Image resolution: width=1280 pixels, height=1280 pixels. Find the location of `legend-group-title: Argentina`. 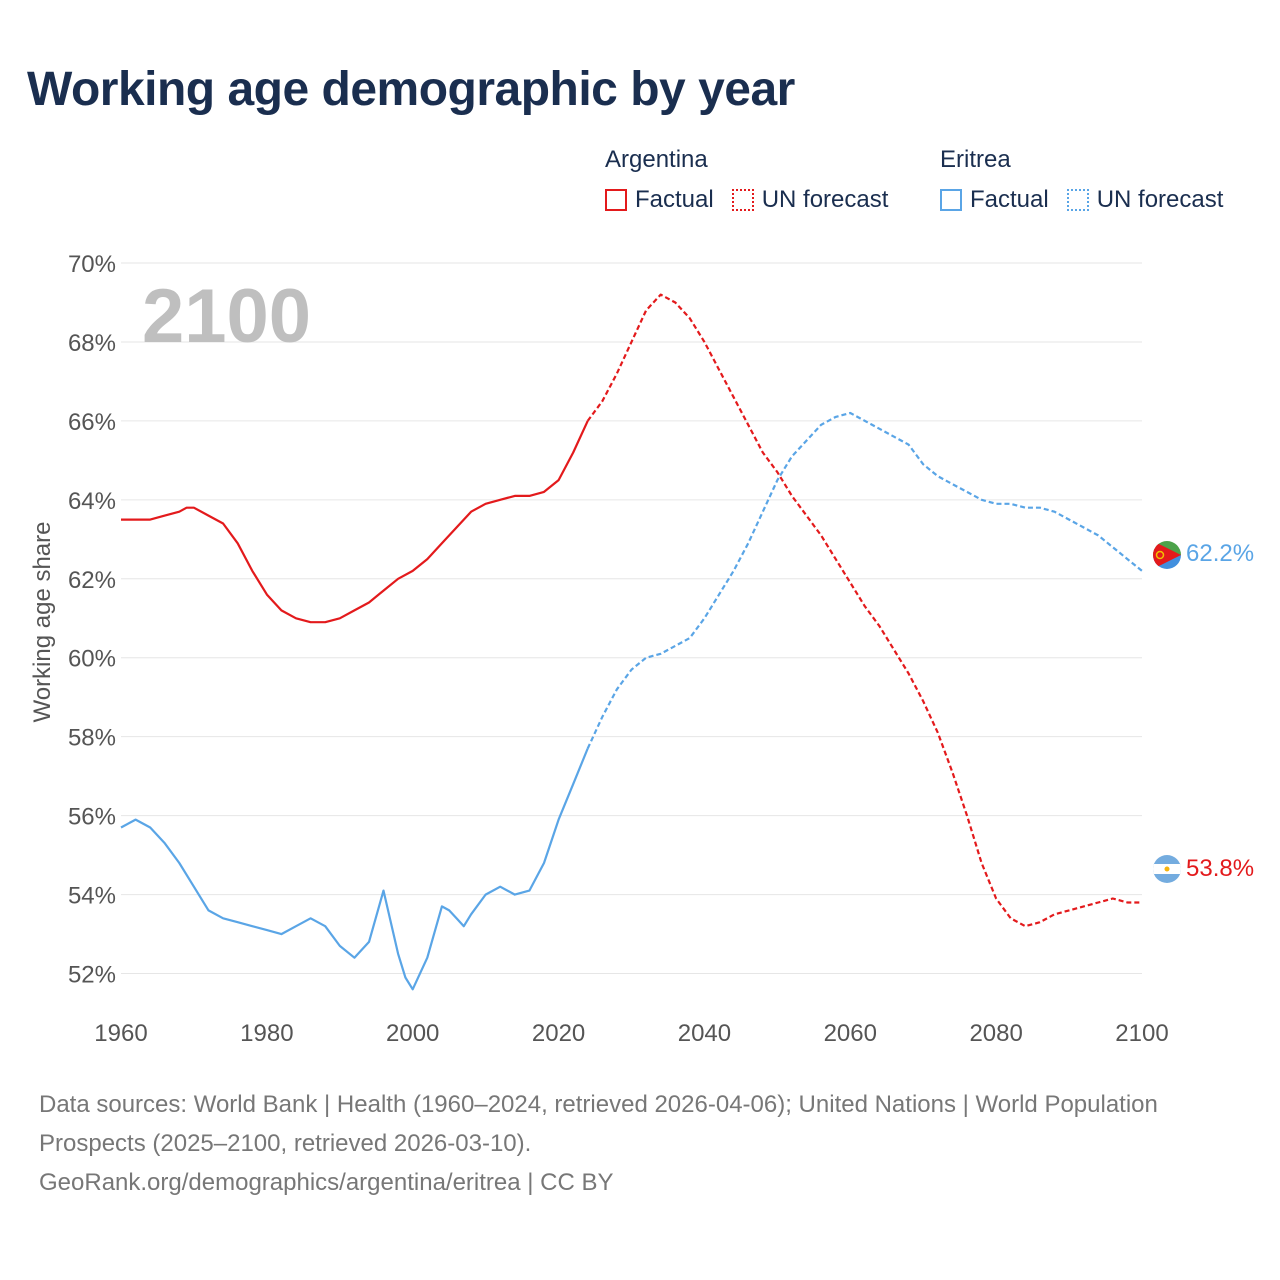

legend-group-title: Argentina is located at coordinates (656, 159).